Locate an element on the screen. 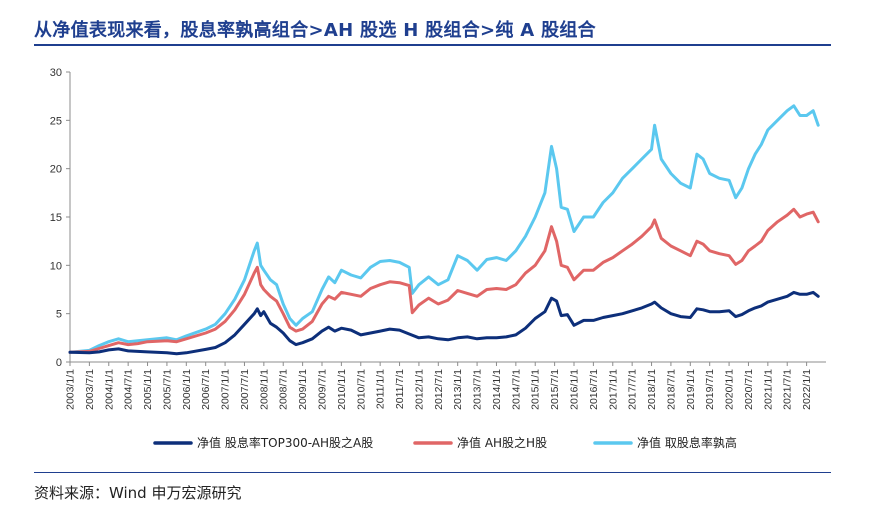  x-tick-label: 2003/1/1 is located at coordinates (71, 389).